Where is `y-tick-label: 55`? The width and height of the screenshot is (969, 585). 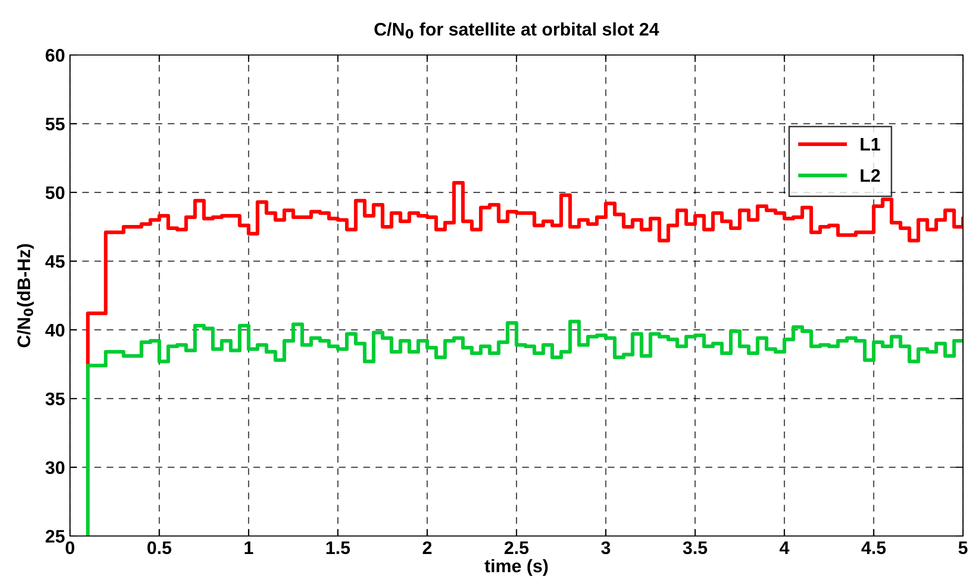
y-tick-label: 55 is located at coordinates (55, 124).